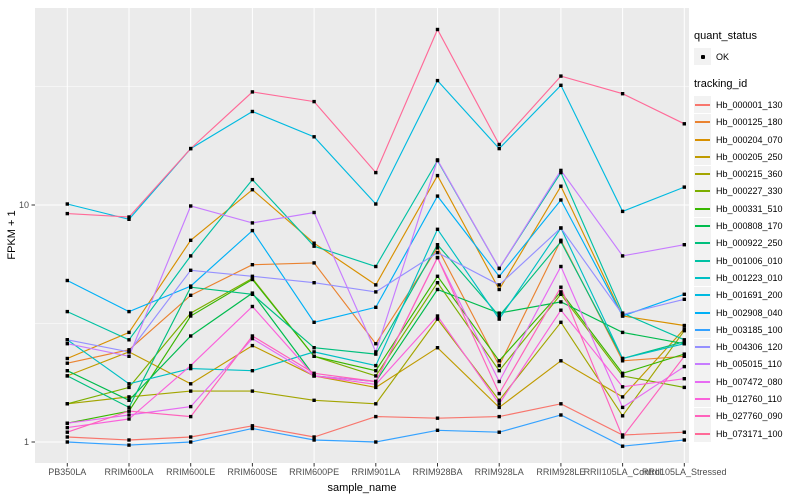 Image resolution: width=800 pixels, height=500 pixels. Describe the element at coordinates (746, 122) in the screenshot. I see `legend-item-Hb_000125_180: Hb_000125_180` at that location.